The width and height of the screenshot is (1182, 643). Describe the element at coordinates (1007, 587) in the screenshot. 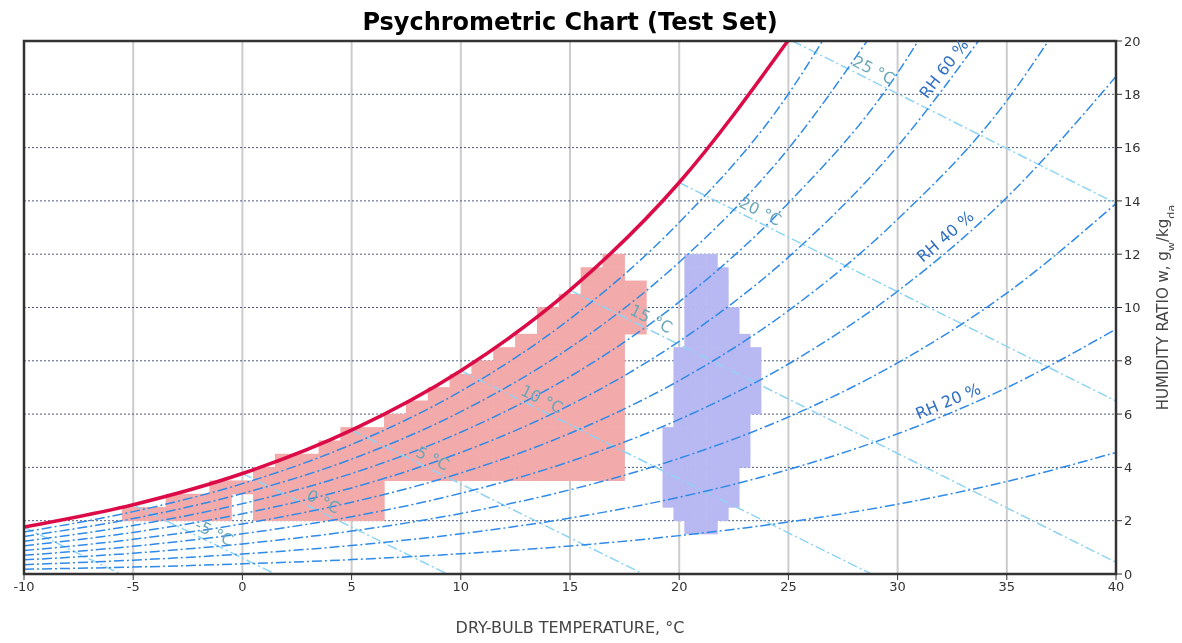

I see `x-tick-label: 35` at that location.